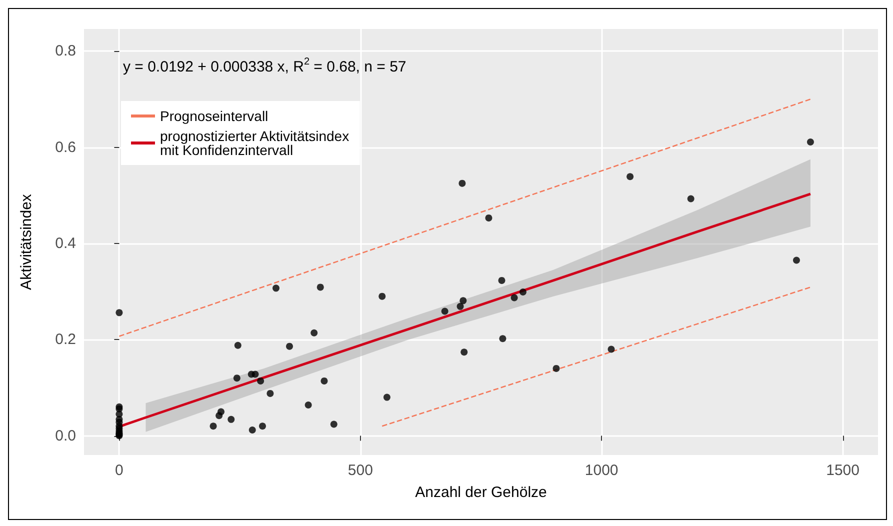 This screenshot has height=526, width=893. Describe the element at coordinates (255, 143) in the screenshot. I see `legend-label: prognostizierter Aktivitätsindex mit Konfidenzintervall` at that location.